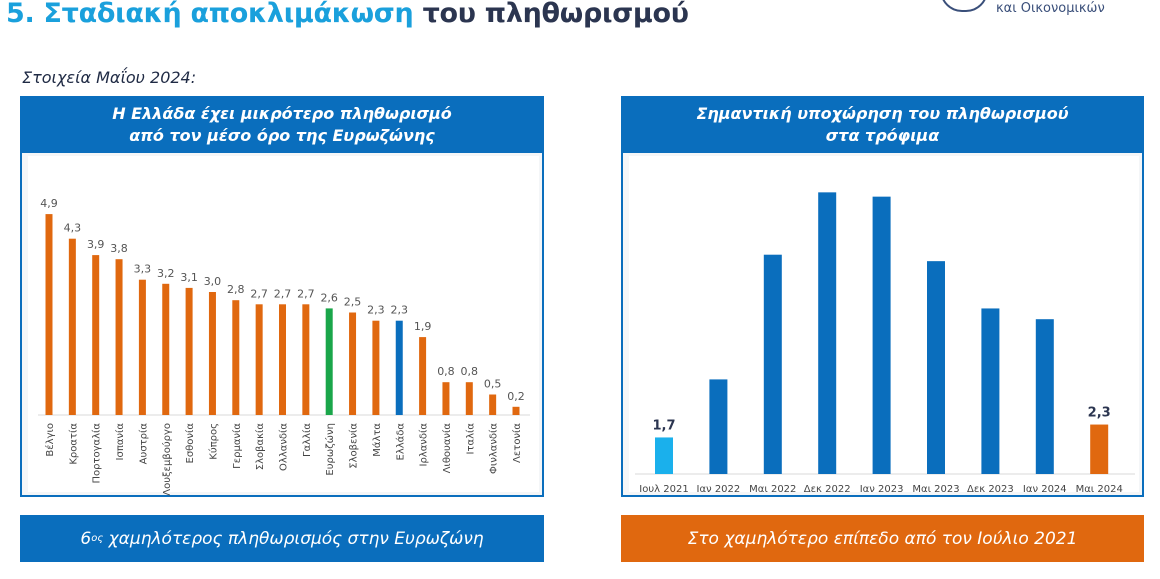 The image size is (1160, 579). I want to click on bar-Δεκ 2023, so click(990, 391).